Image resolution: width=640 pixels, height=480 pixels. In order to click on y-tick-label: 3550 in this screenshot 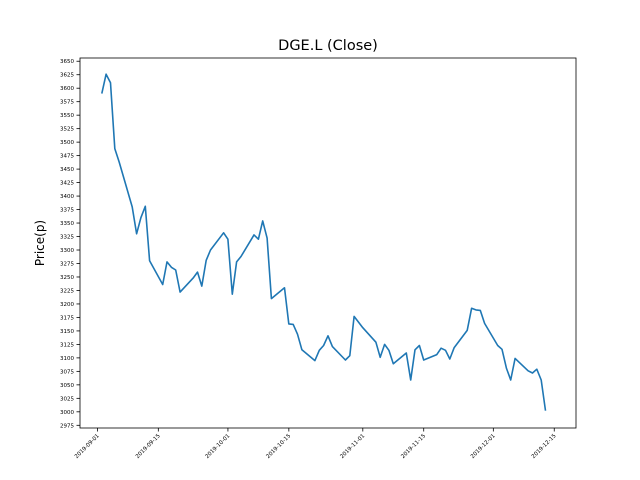, I will do `click(67, 116)`.